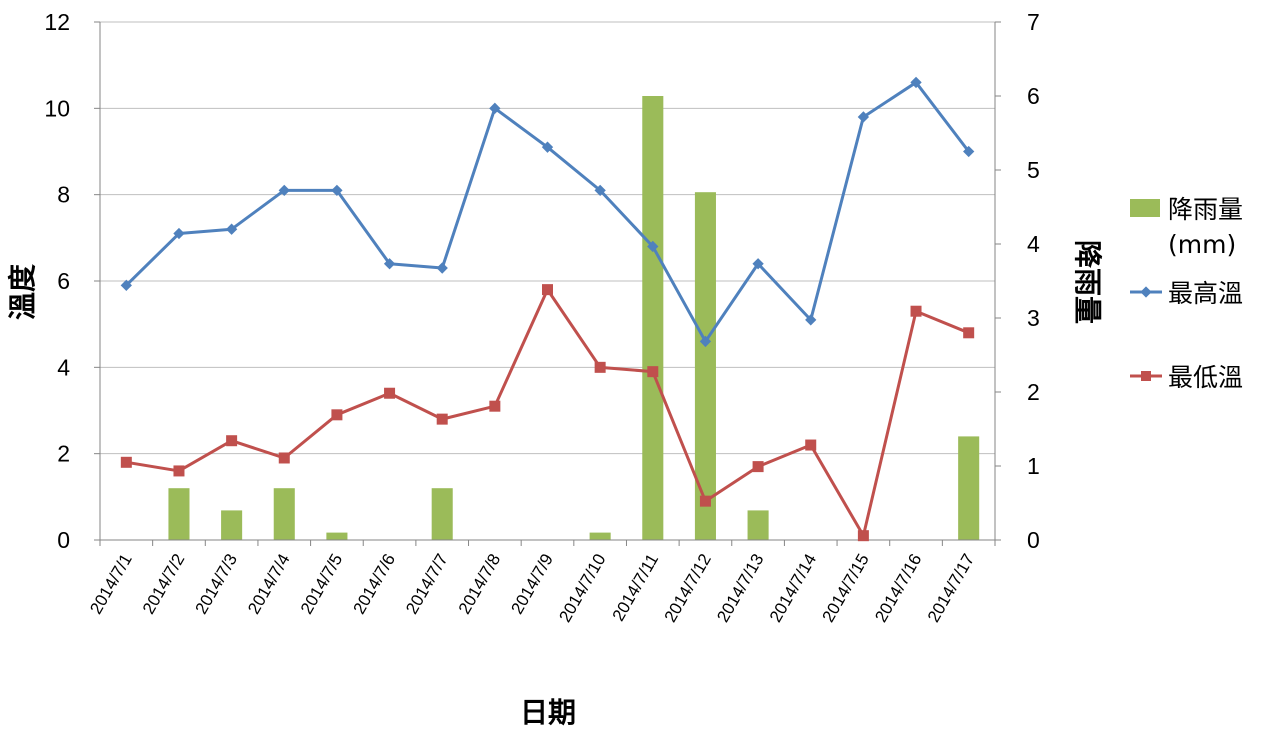 The image size is (1280, 740). What do you see at coordinates (1033, 318) in the screenshot?
I see `y-right-tick-label-3: 3` at bounding box center [1033, 318].